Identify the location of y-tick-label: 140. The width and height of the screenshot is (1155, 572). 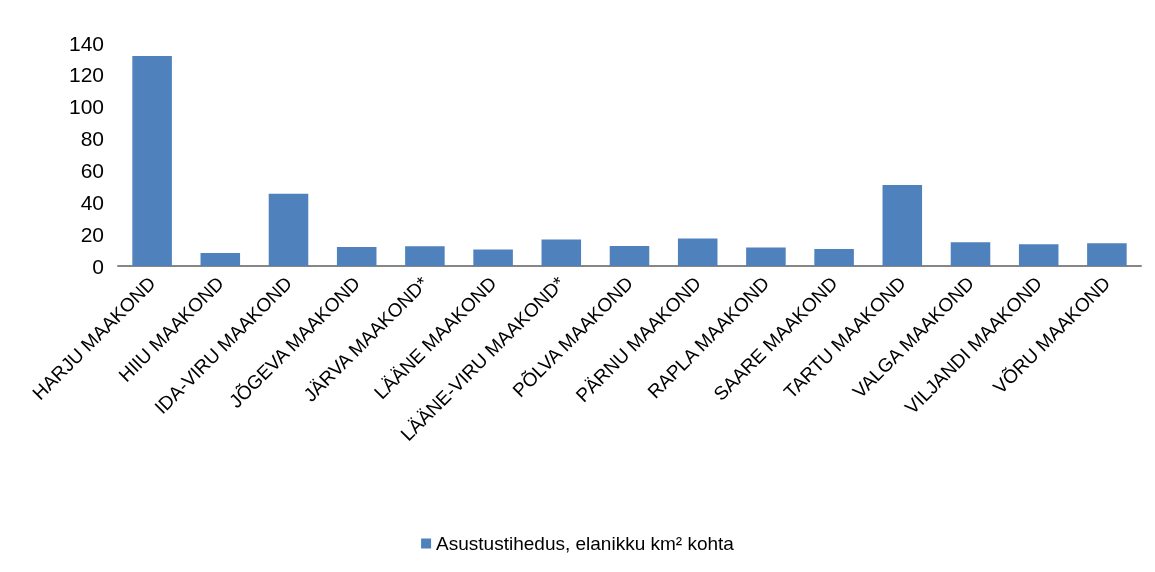
(86, 43).